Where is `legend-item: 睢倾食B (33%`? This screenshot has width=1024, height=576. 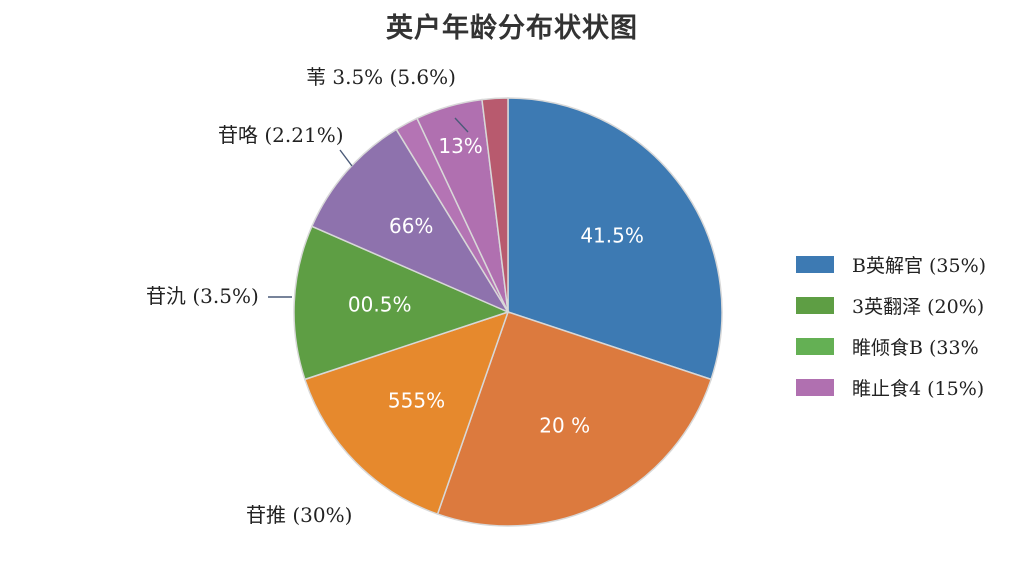 legend-item: 睢倾食B (33% is located at coordinates (909, 346).